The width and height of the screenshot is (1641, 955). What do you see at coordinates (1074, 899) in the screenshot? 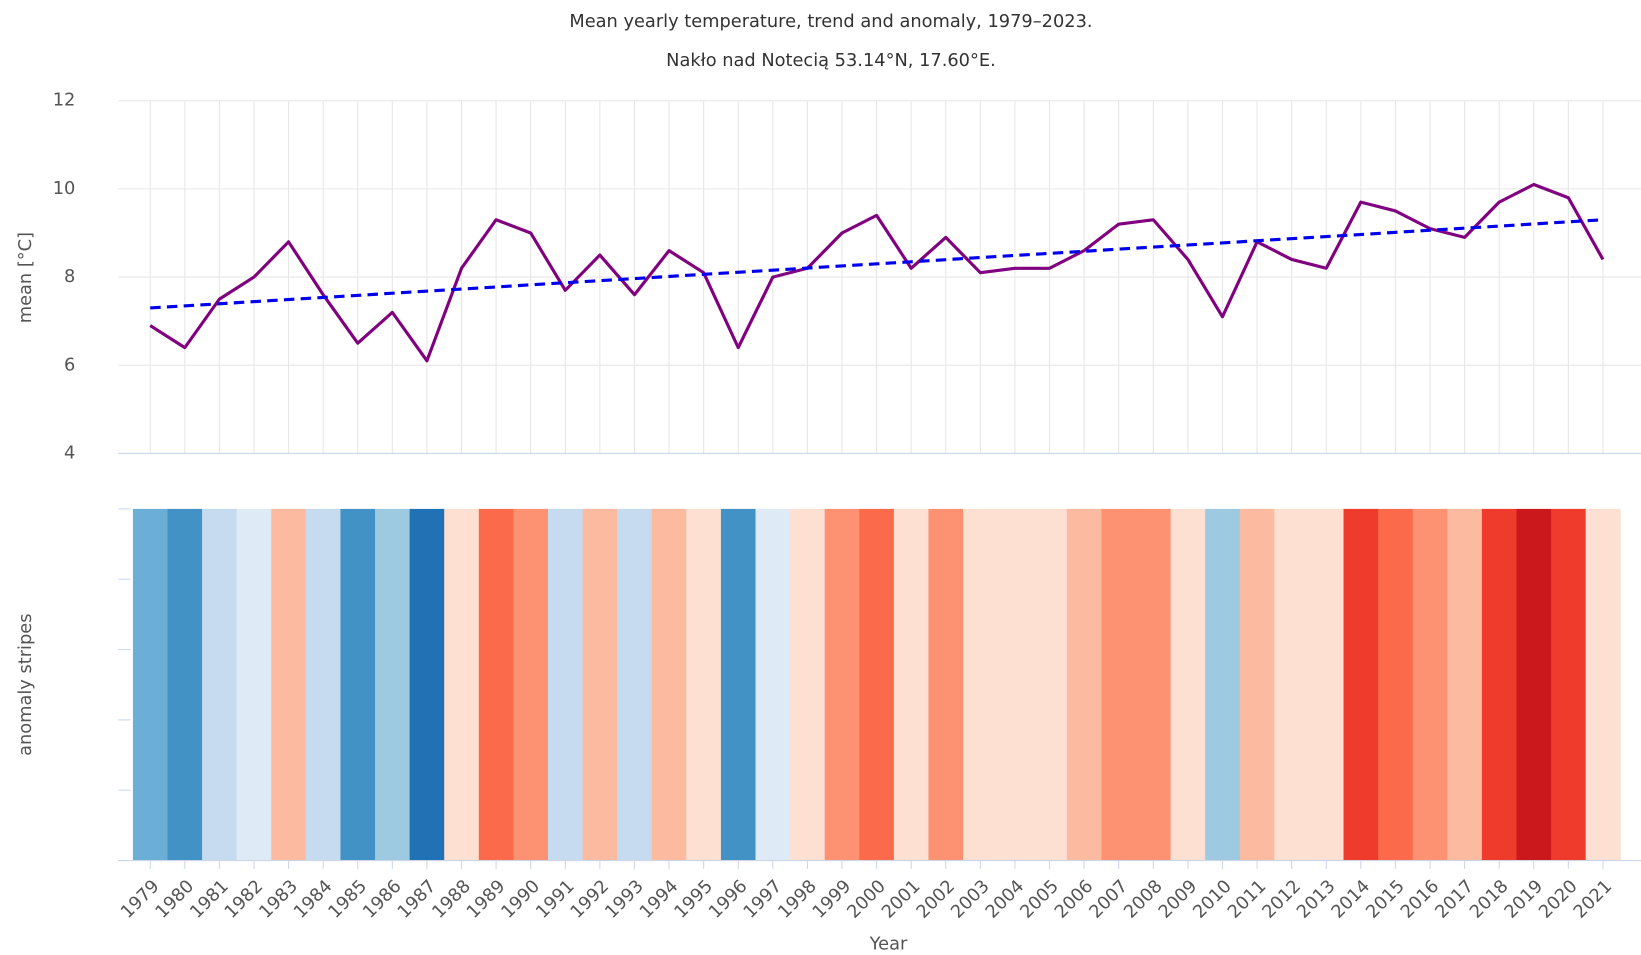
I see `x-tick-label: 2006` at bounding box center [1074, 899].